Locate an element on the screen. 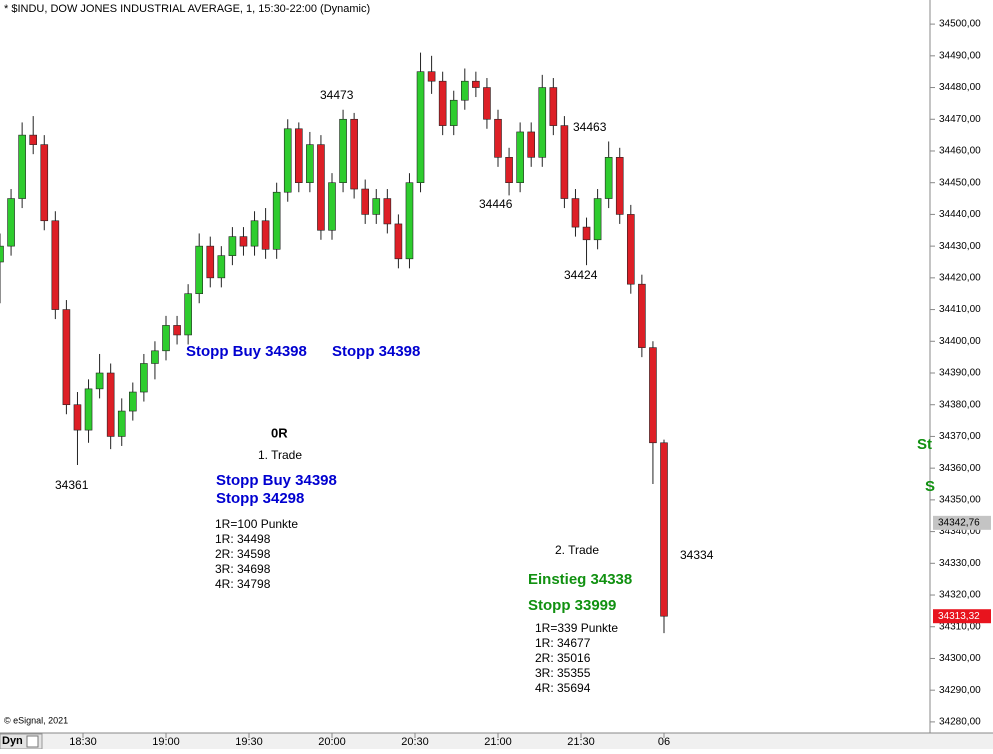 Image resolution: width=993 pixels, height=754 pixels. y-tick-label: 34290,00 is located at coordinates (960, 690).